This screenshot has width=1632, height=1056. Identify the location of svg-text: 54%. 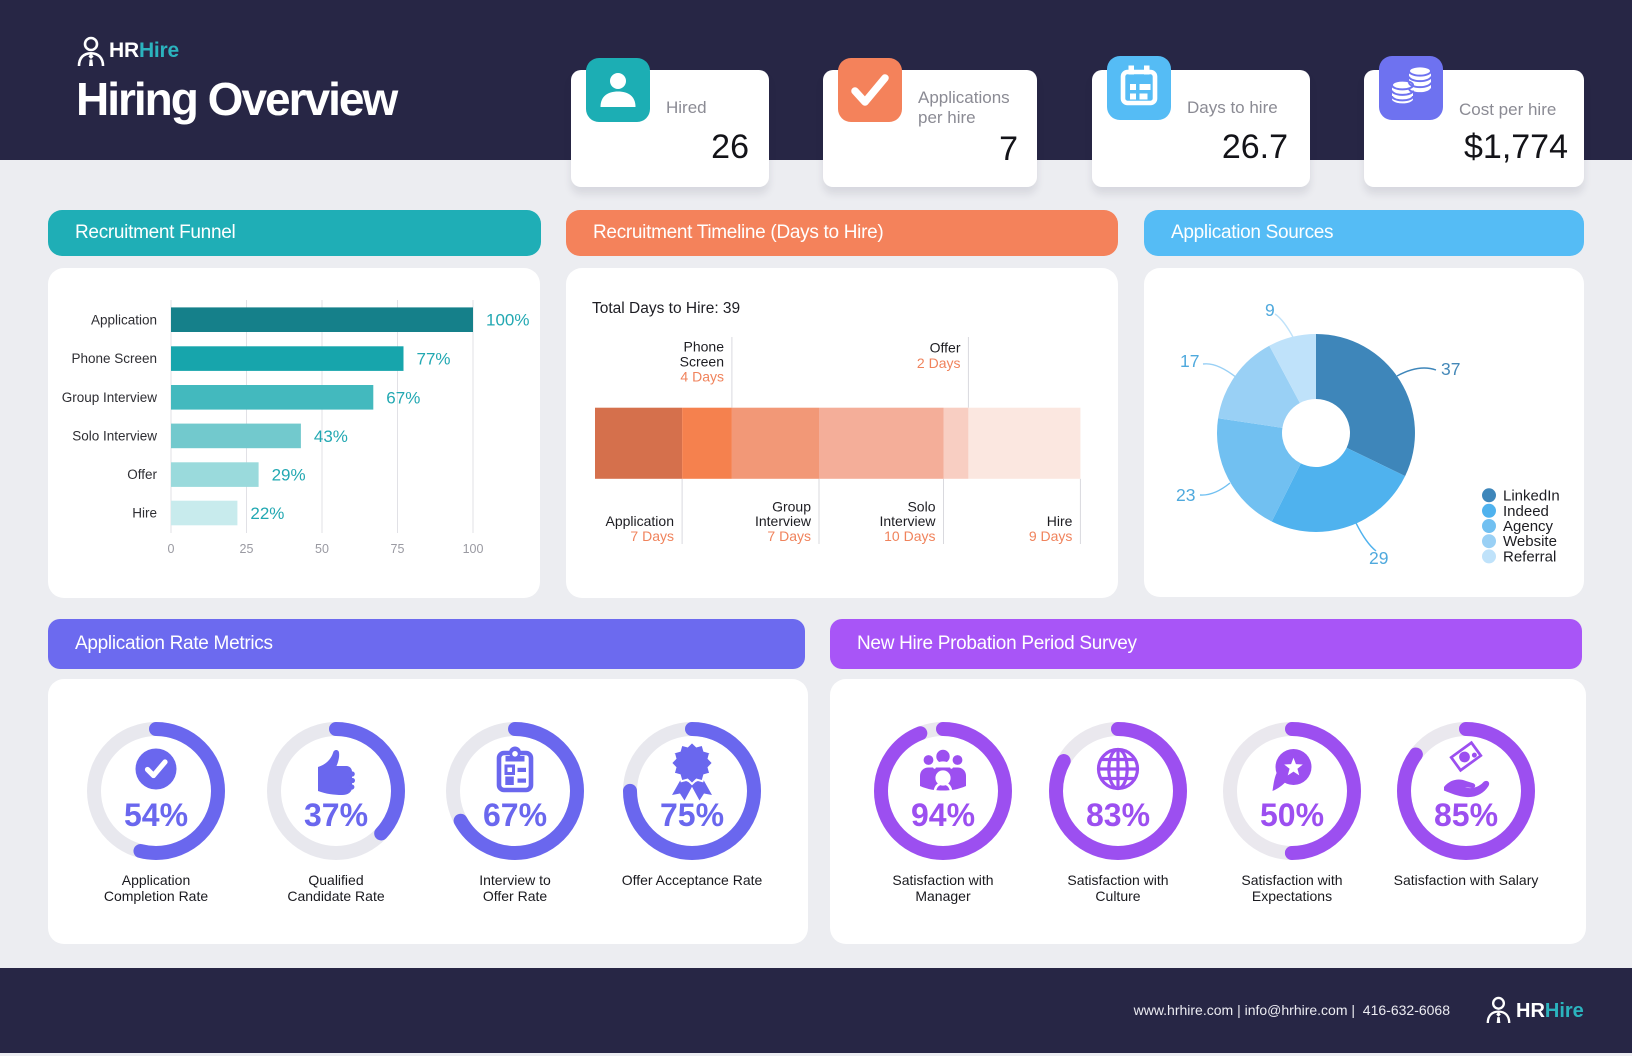
(156, 815).